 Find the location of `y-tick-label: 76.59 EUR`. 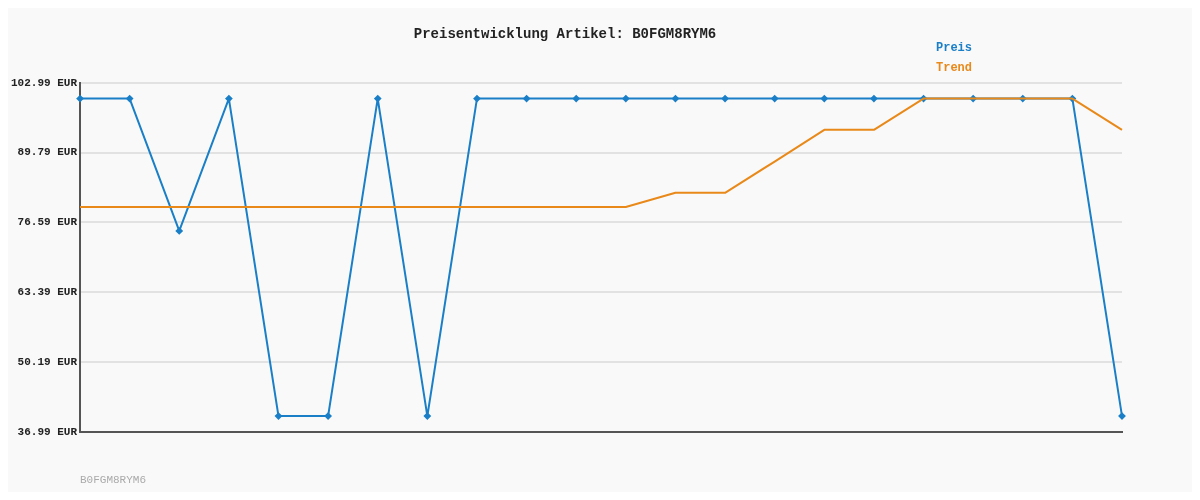

y-tick-label: 76.59 EUR is located at coordinates (47, 222).